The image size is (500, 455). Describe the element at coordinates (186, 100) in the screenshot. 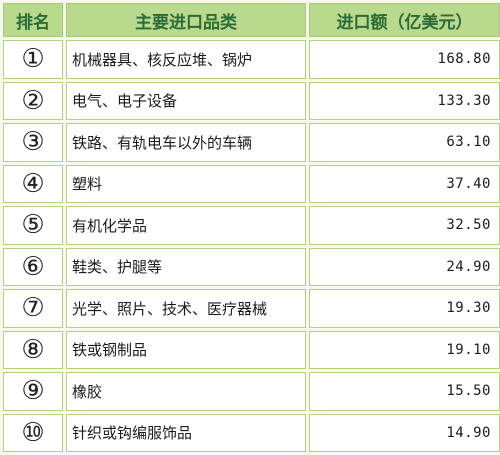

I see `category-cell: 电气、电子设备` at that location.